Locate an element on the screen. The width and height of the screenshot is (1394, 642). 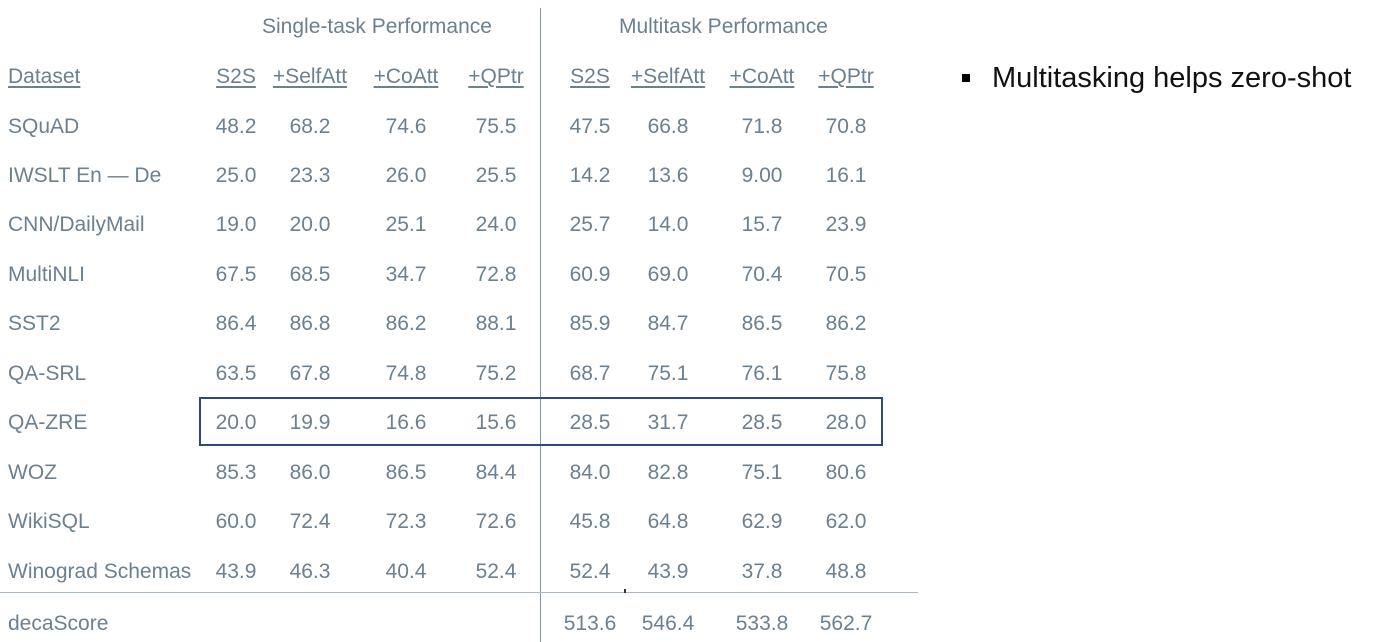
cell-single: 60.0 is located at coordinates (236, 521).